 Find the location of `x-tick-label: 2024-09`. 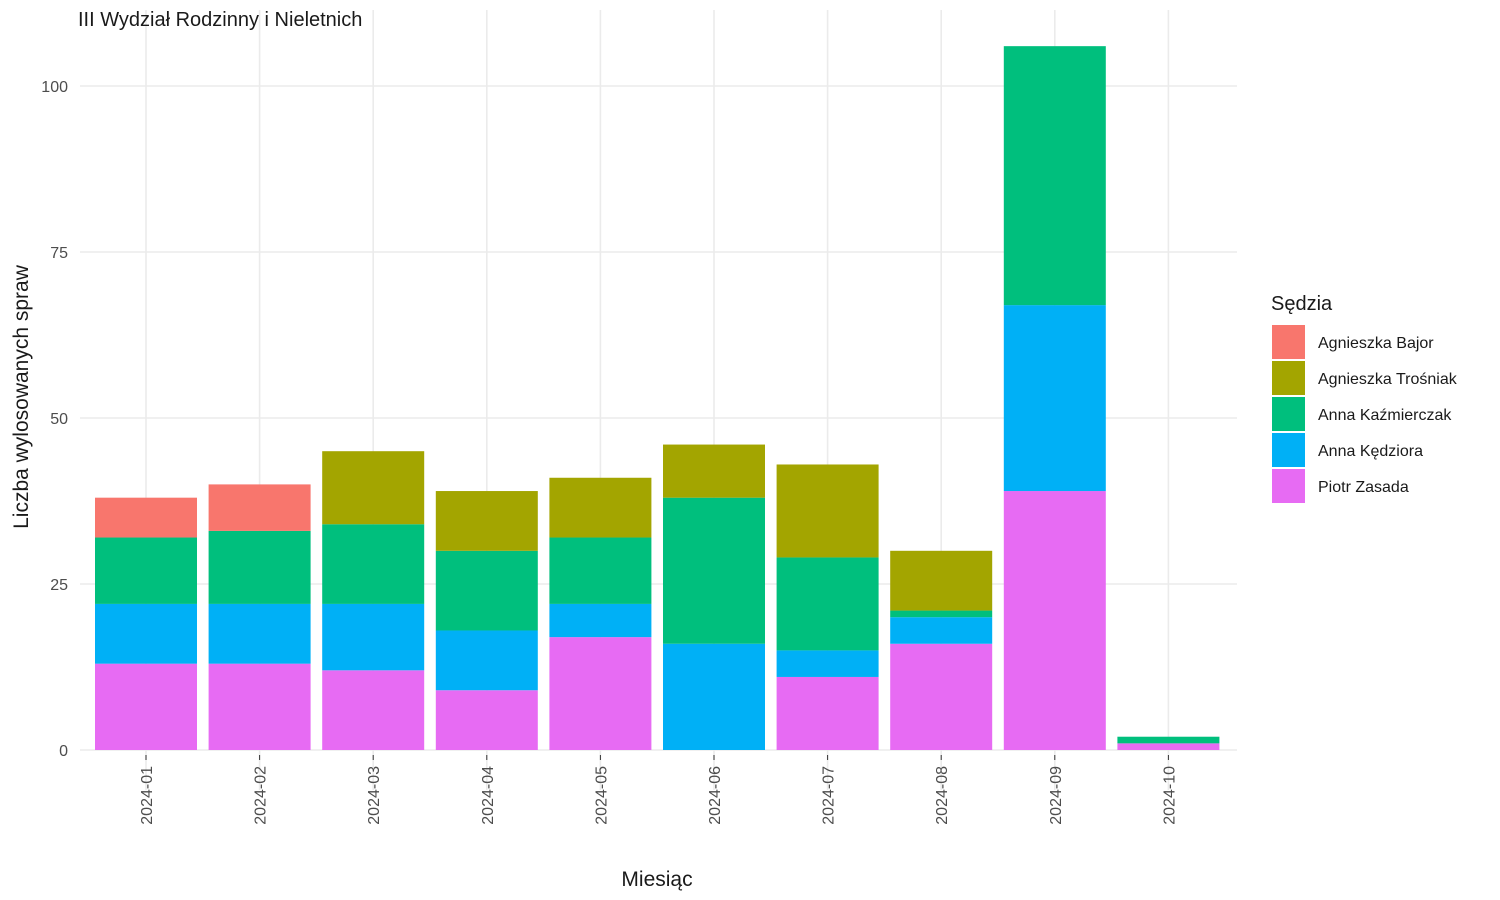

x-tick-label: 2024-09 is located at coordinates (1056, 795).